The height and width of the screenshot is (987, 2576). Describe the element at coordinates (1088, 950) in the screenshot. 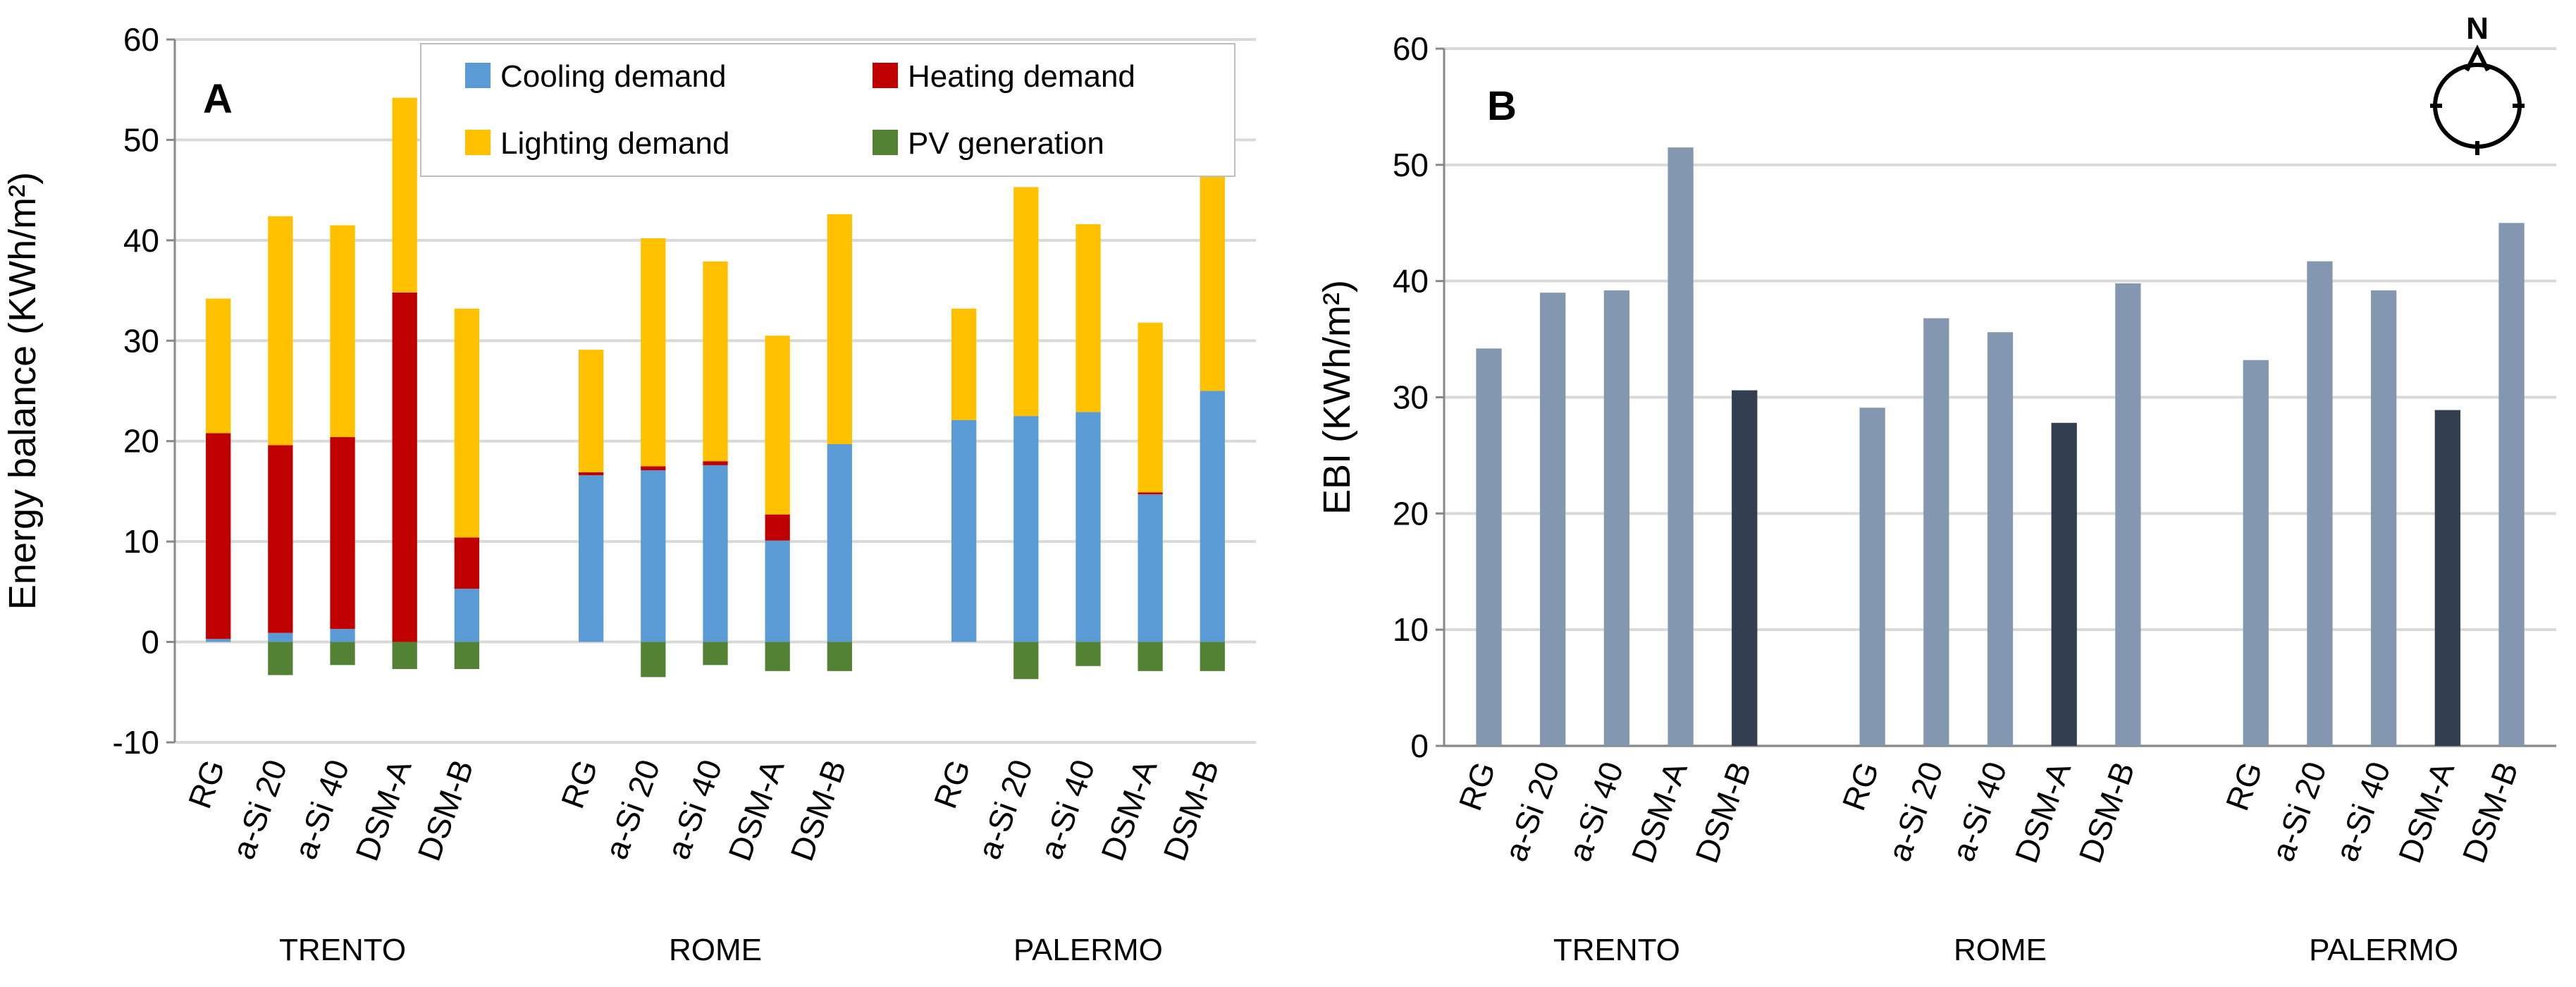

I see `group-label: PALERMO` at that location.